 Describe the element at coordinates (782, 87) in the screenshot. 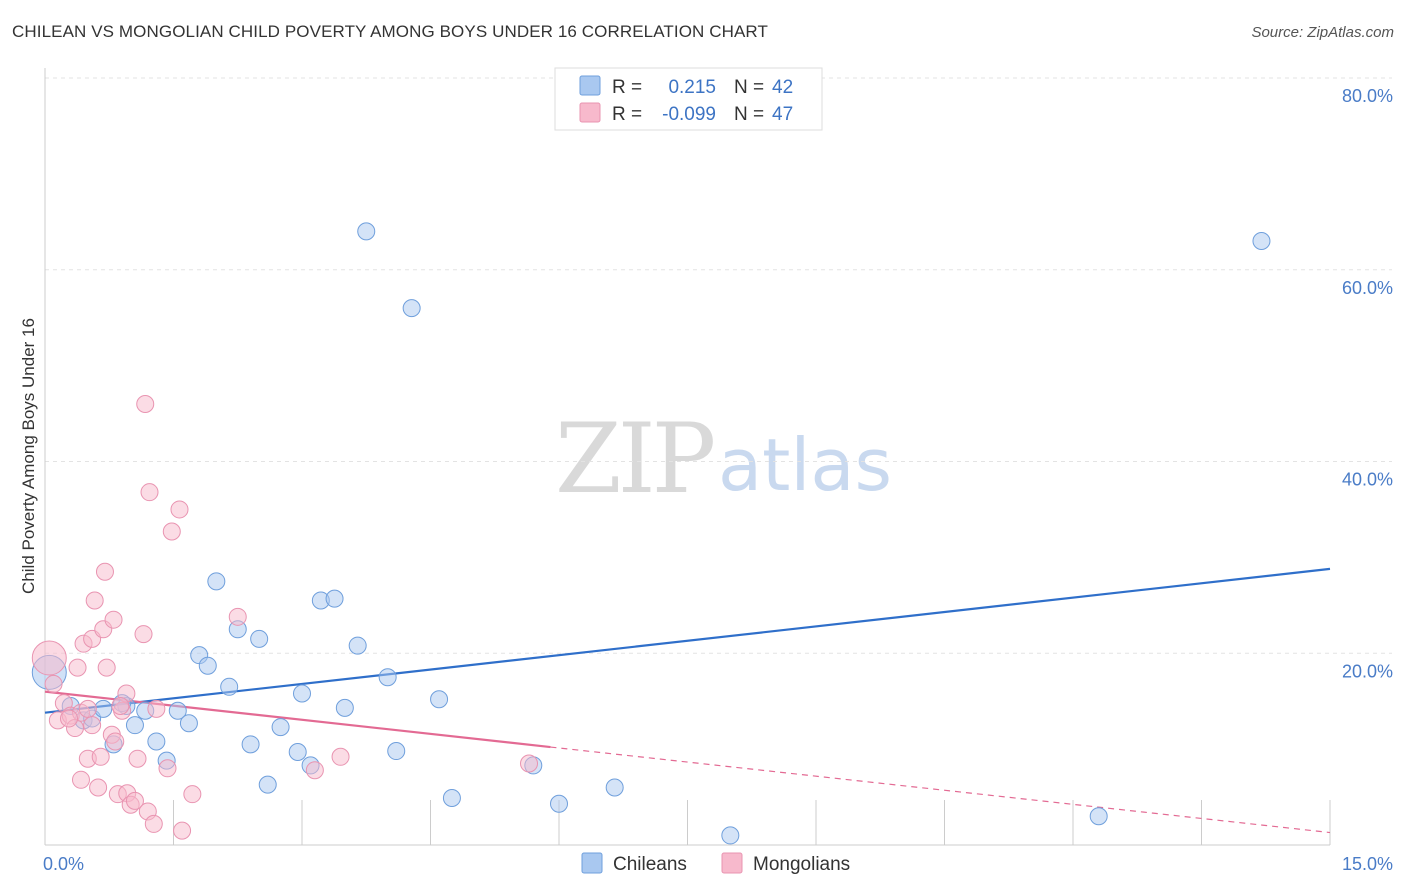

I see `legend-n-value-1: 42` at that location.